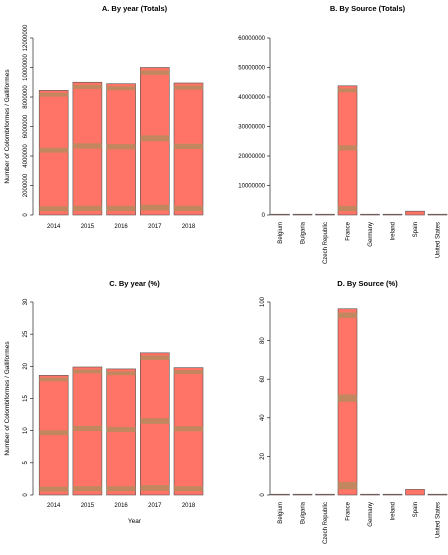  I want to click on y-tick-label: 15, so click(26, 398).